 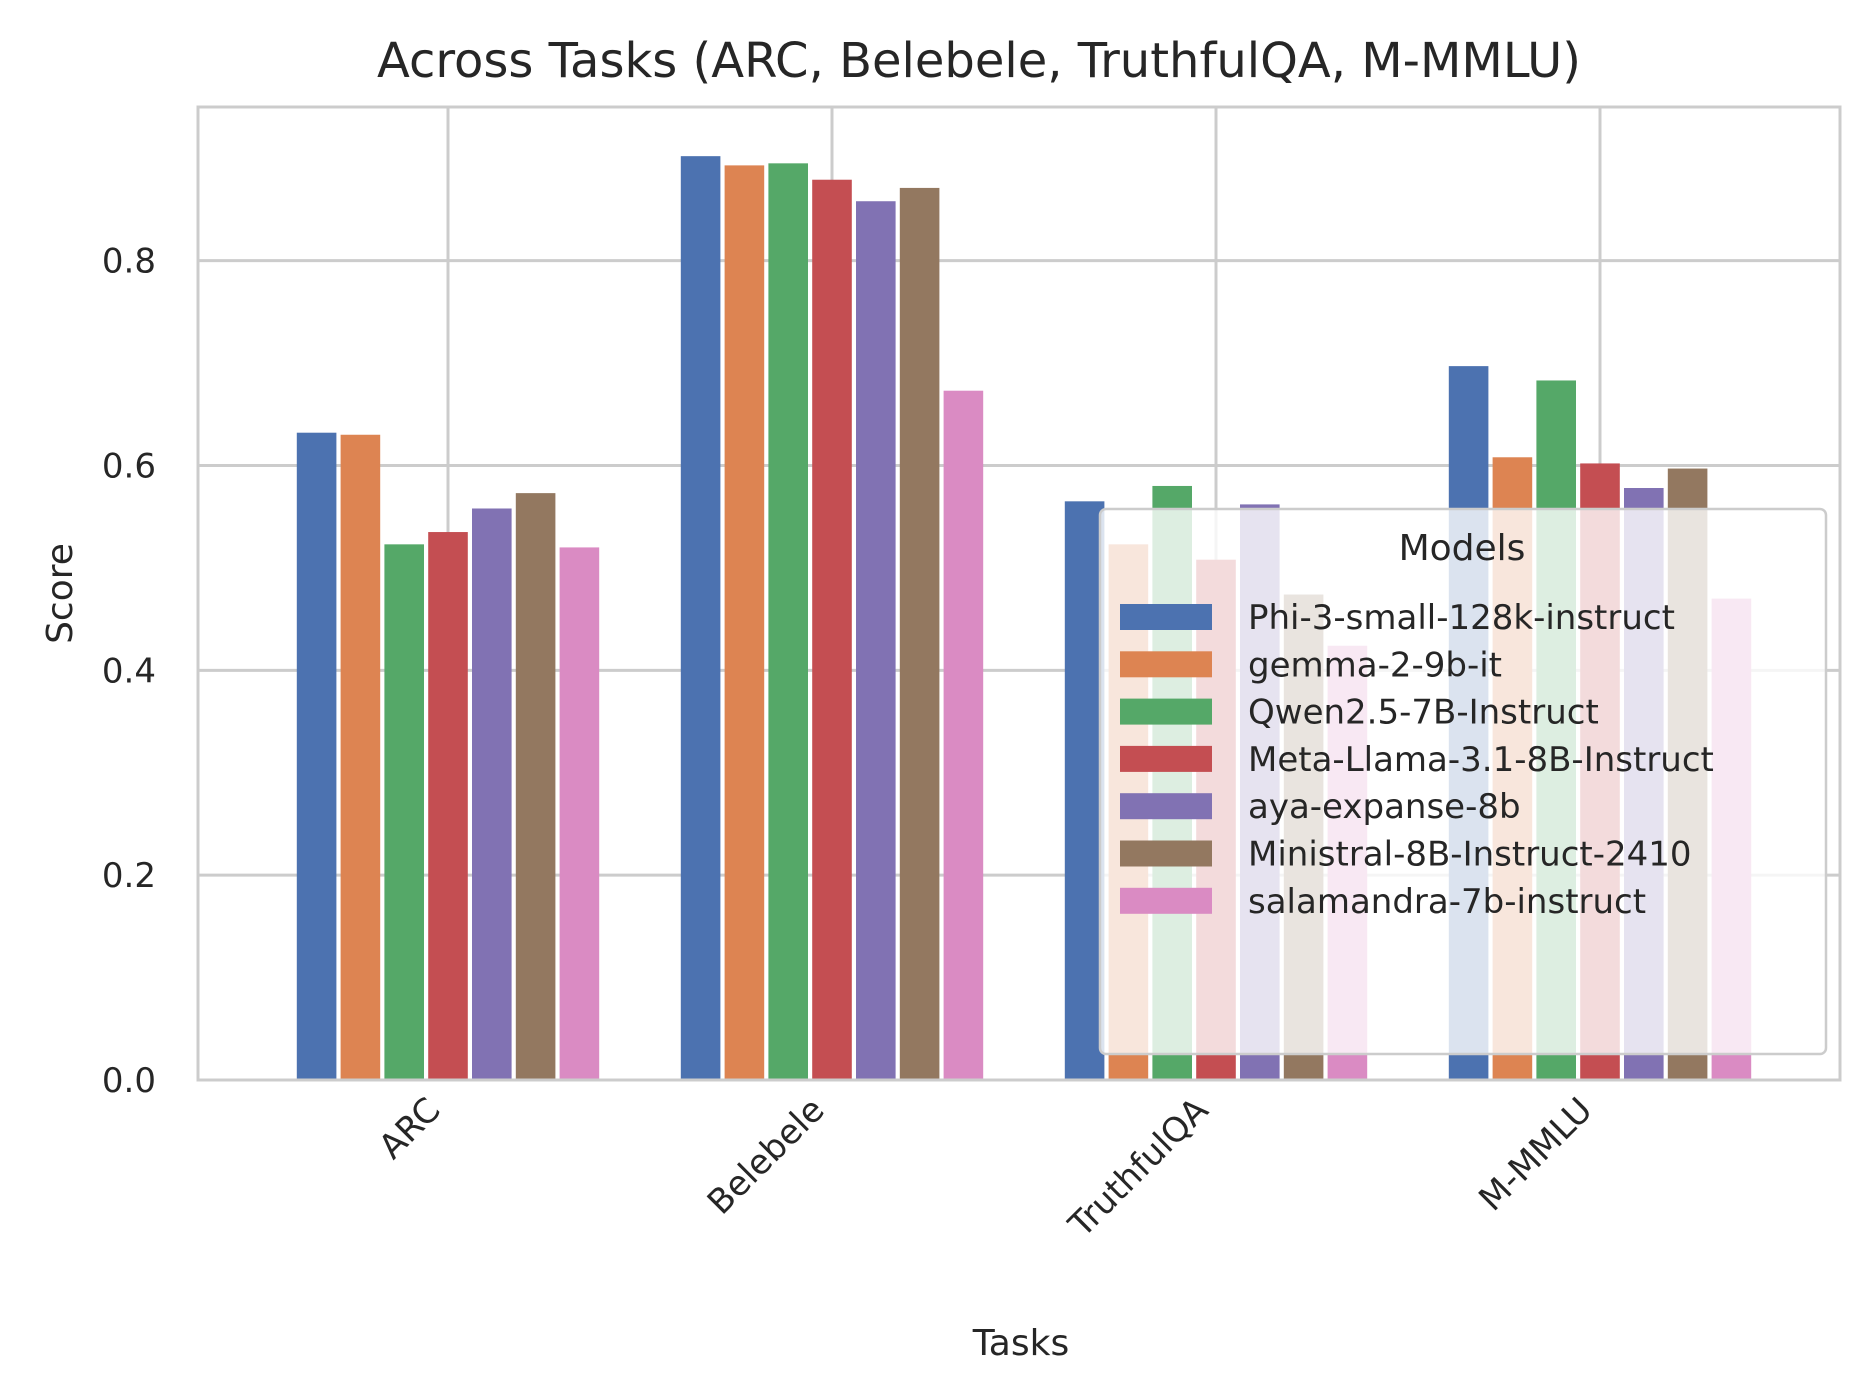 I want to click on y-tick-label: 0.8, so click(x=129, y=262).